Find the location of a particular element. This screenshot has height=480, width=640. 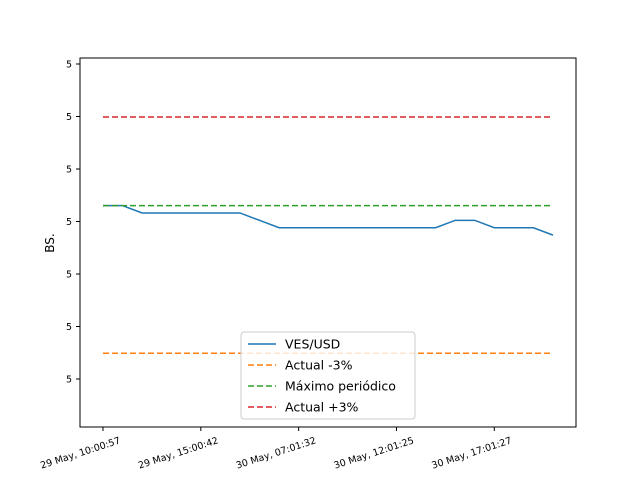

x-tick-label: 30 May, 12:01:25 is located at coordinates (374, 453).